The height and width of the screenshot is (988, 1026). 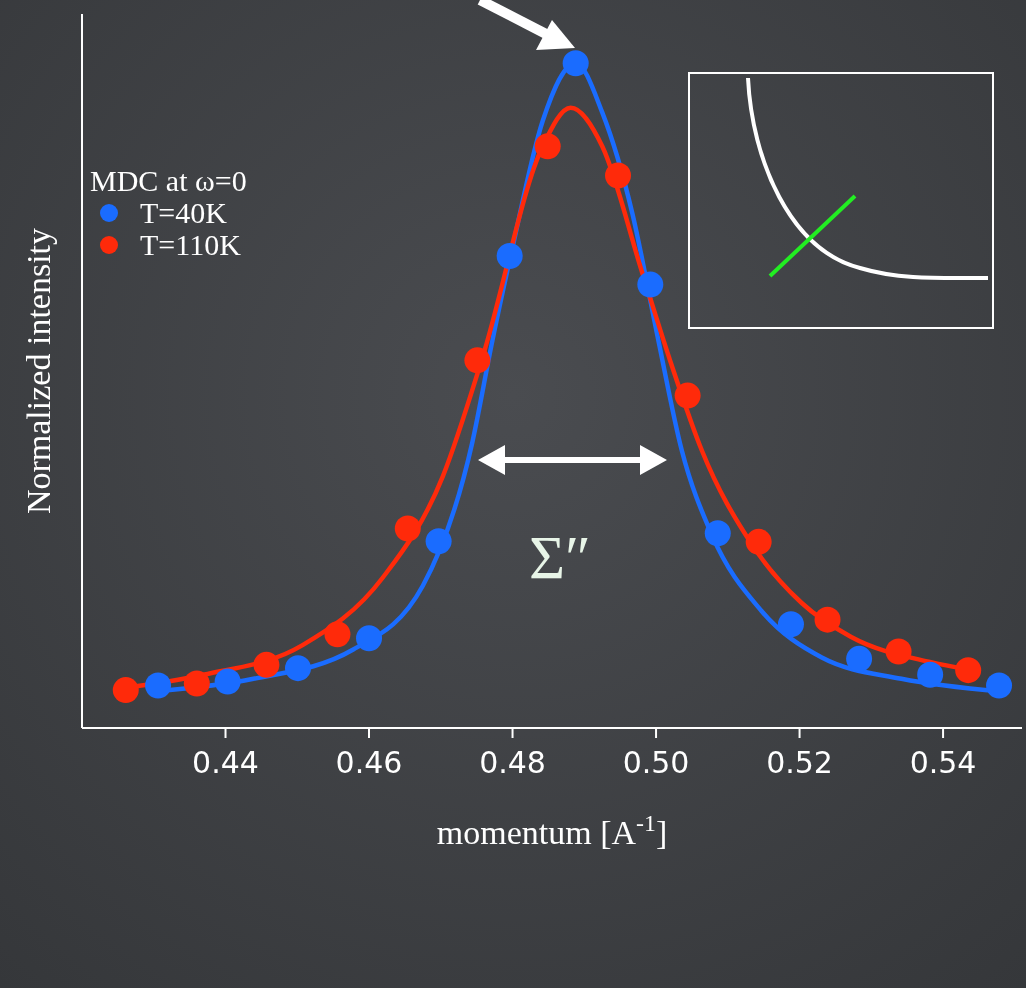 I want to click on x-tick-label: 0.48, so click(x=512, y=763).